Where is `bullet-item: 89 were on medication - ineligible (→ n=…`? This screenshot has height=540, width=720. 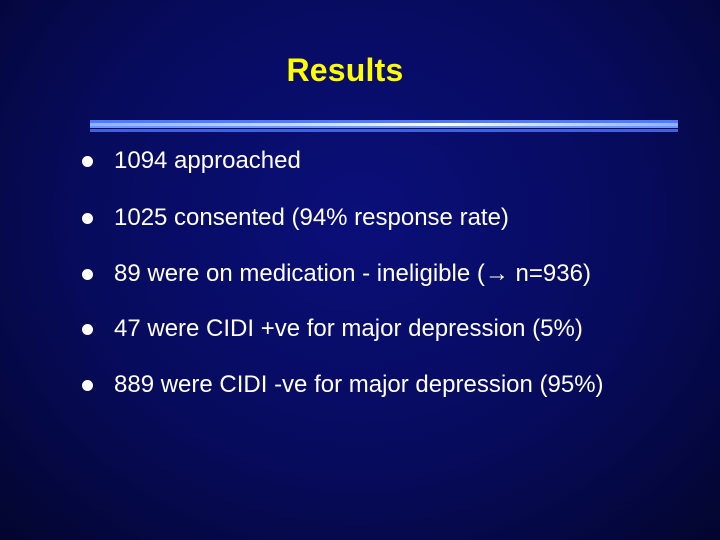 bullet-item: 89 were on medication - ineligible (→ n=… is located at coordinates (395, 274).